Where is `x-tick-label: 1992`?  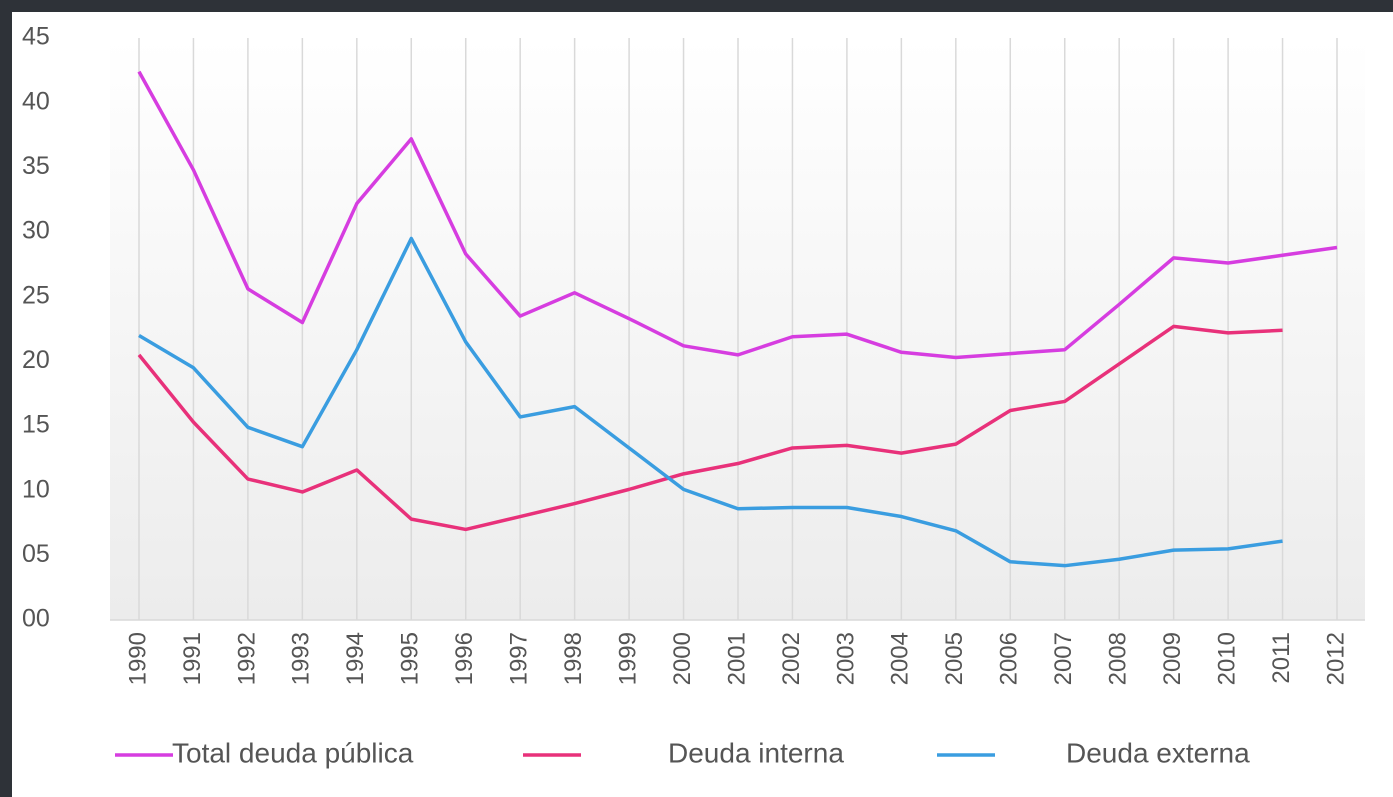 x-tick-label: 1992 is located at coordinates (246, 658).